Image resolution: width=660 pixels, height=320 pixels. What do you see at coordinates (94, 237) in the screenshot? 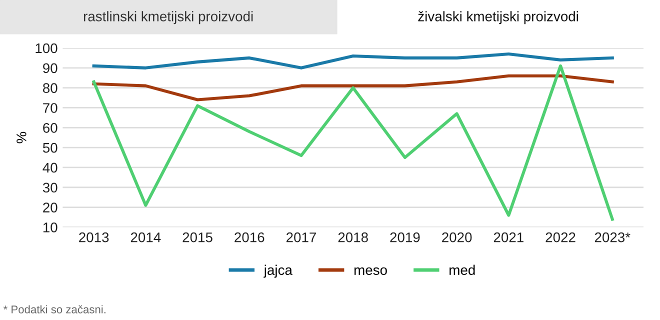
I see `x-tick-label: 2013` at bounding box center [94, 237].